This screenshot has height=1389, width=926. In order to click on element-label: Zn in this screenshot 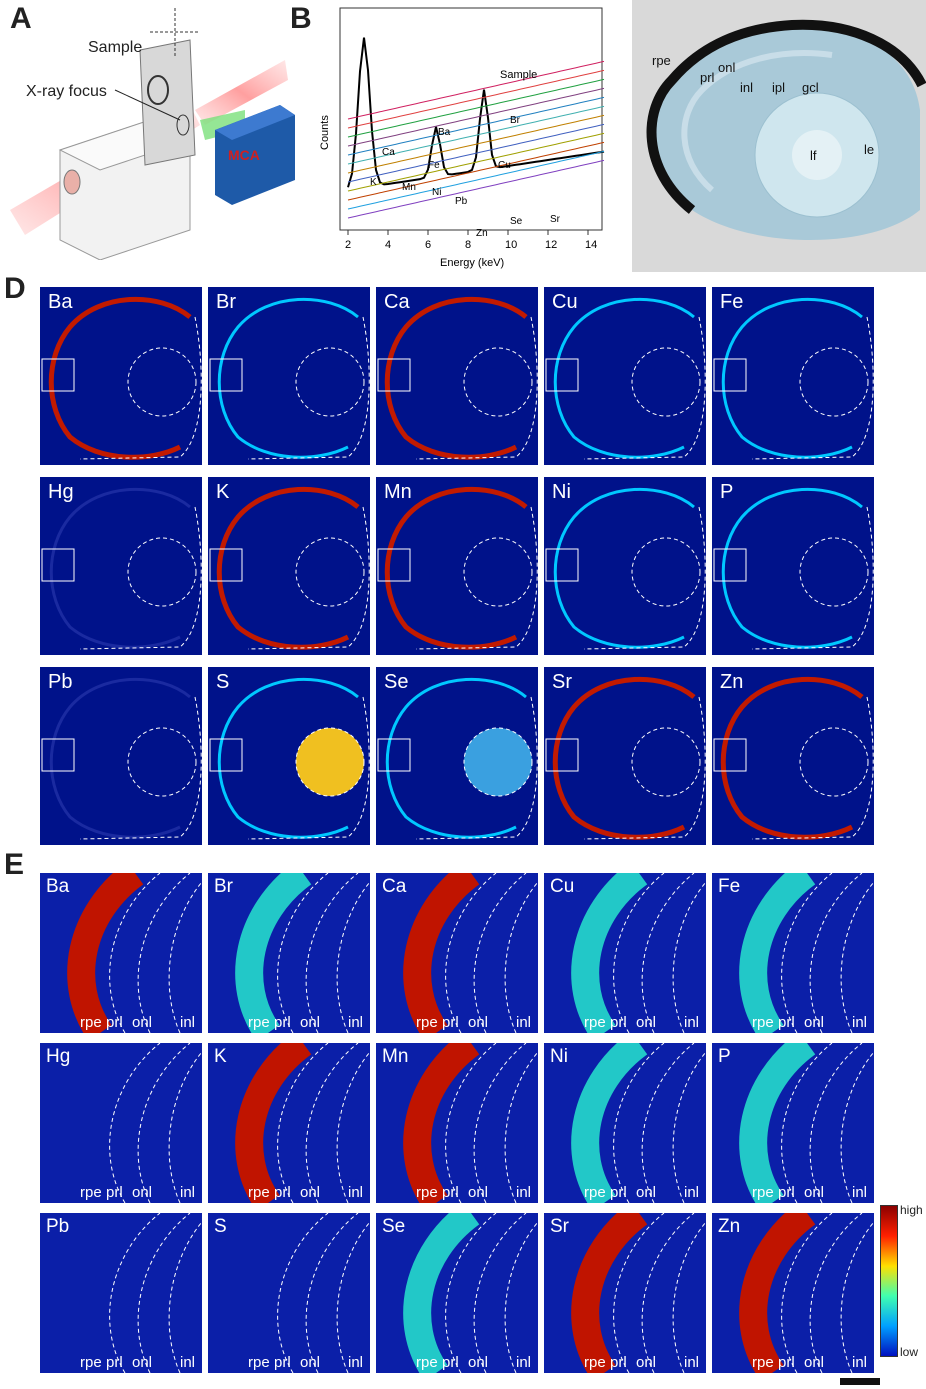, I will do `click(729, 1226)`.